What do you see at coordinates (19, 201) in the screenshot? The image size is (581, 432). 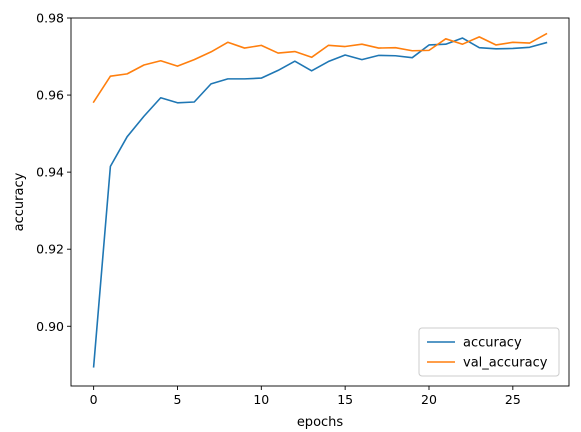 I see `y-axis-title: accuracy` at bounding box center [19, 201].